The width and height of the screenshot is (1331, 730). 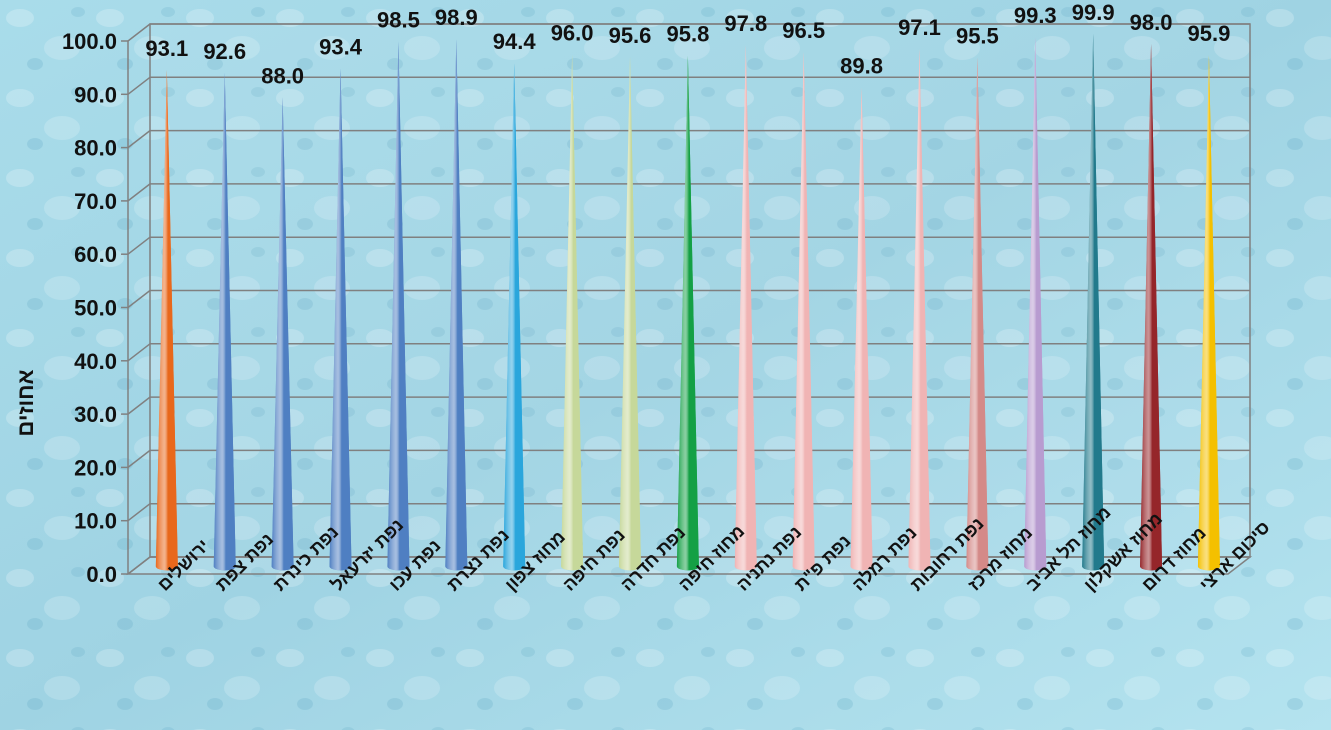 What do you see at coordinates (1209, 33) in the screenshot?
I see `data-label: 95.9` at bounding box center [1209, 33].